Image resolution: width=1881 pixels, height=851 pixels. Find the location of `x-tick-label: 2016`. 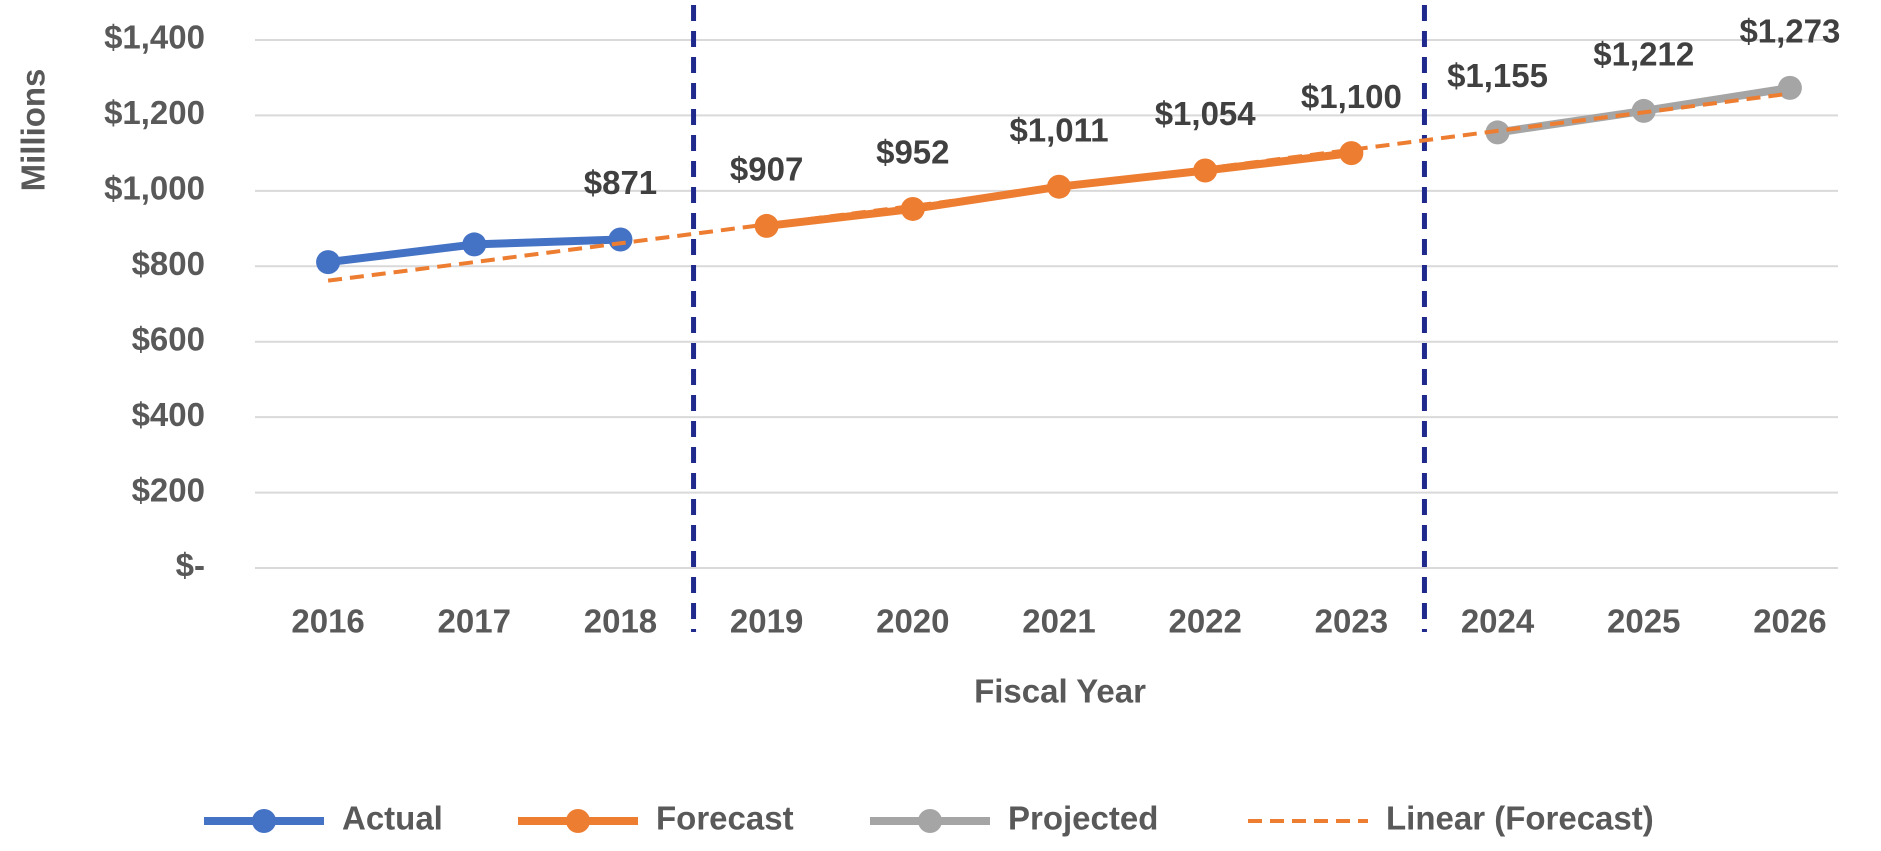

x-tick-label: 2016 is located at coordinates (327, 621).